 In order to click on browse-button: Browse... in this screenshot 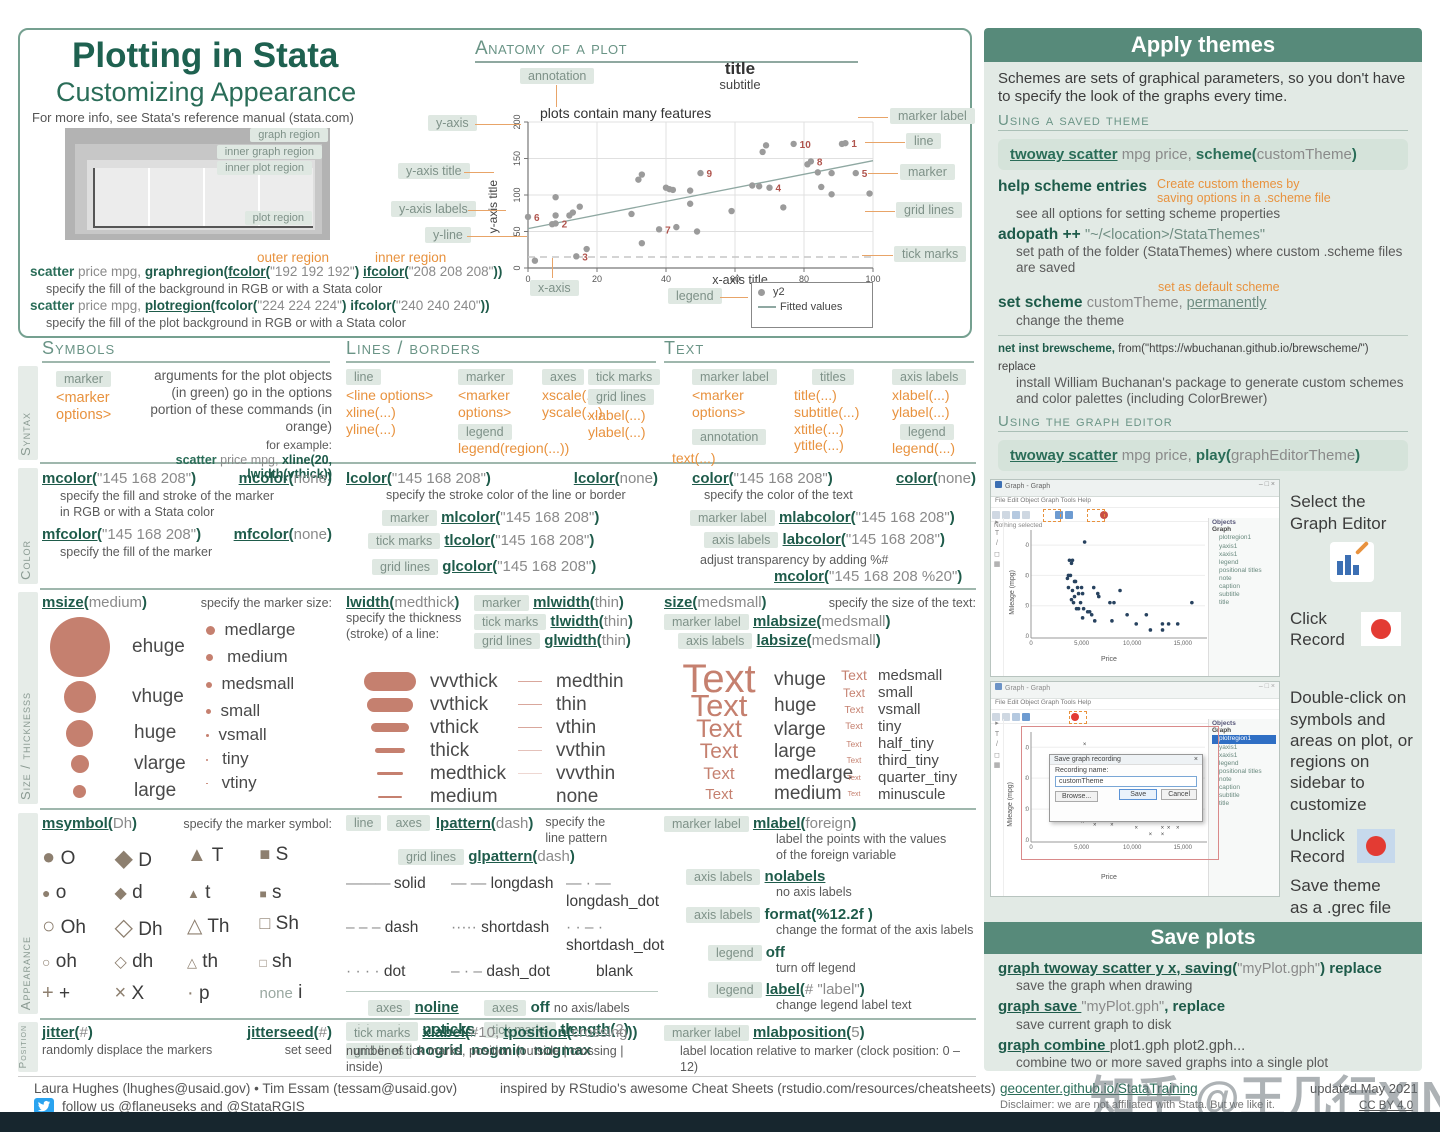, I will do `click(1077, 797)`.